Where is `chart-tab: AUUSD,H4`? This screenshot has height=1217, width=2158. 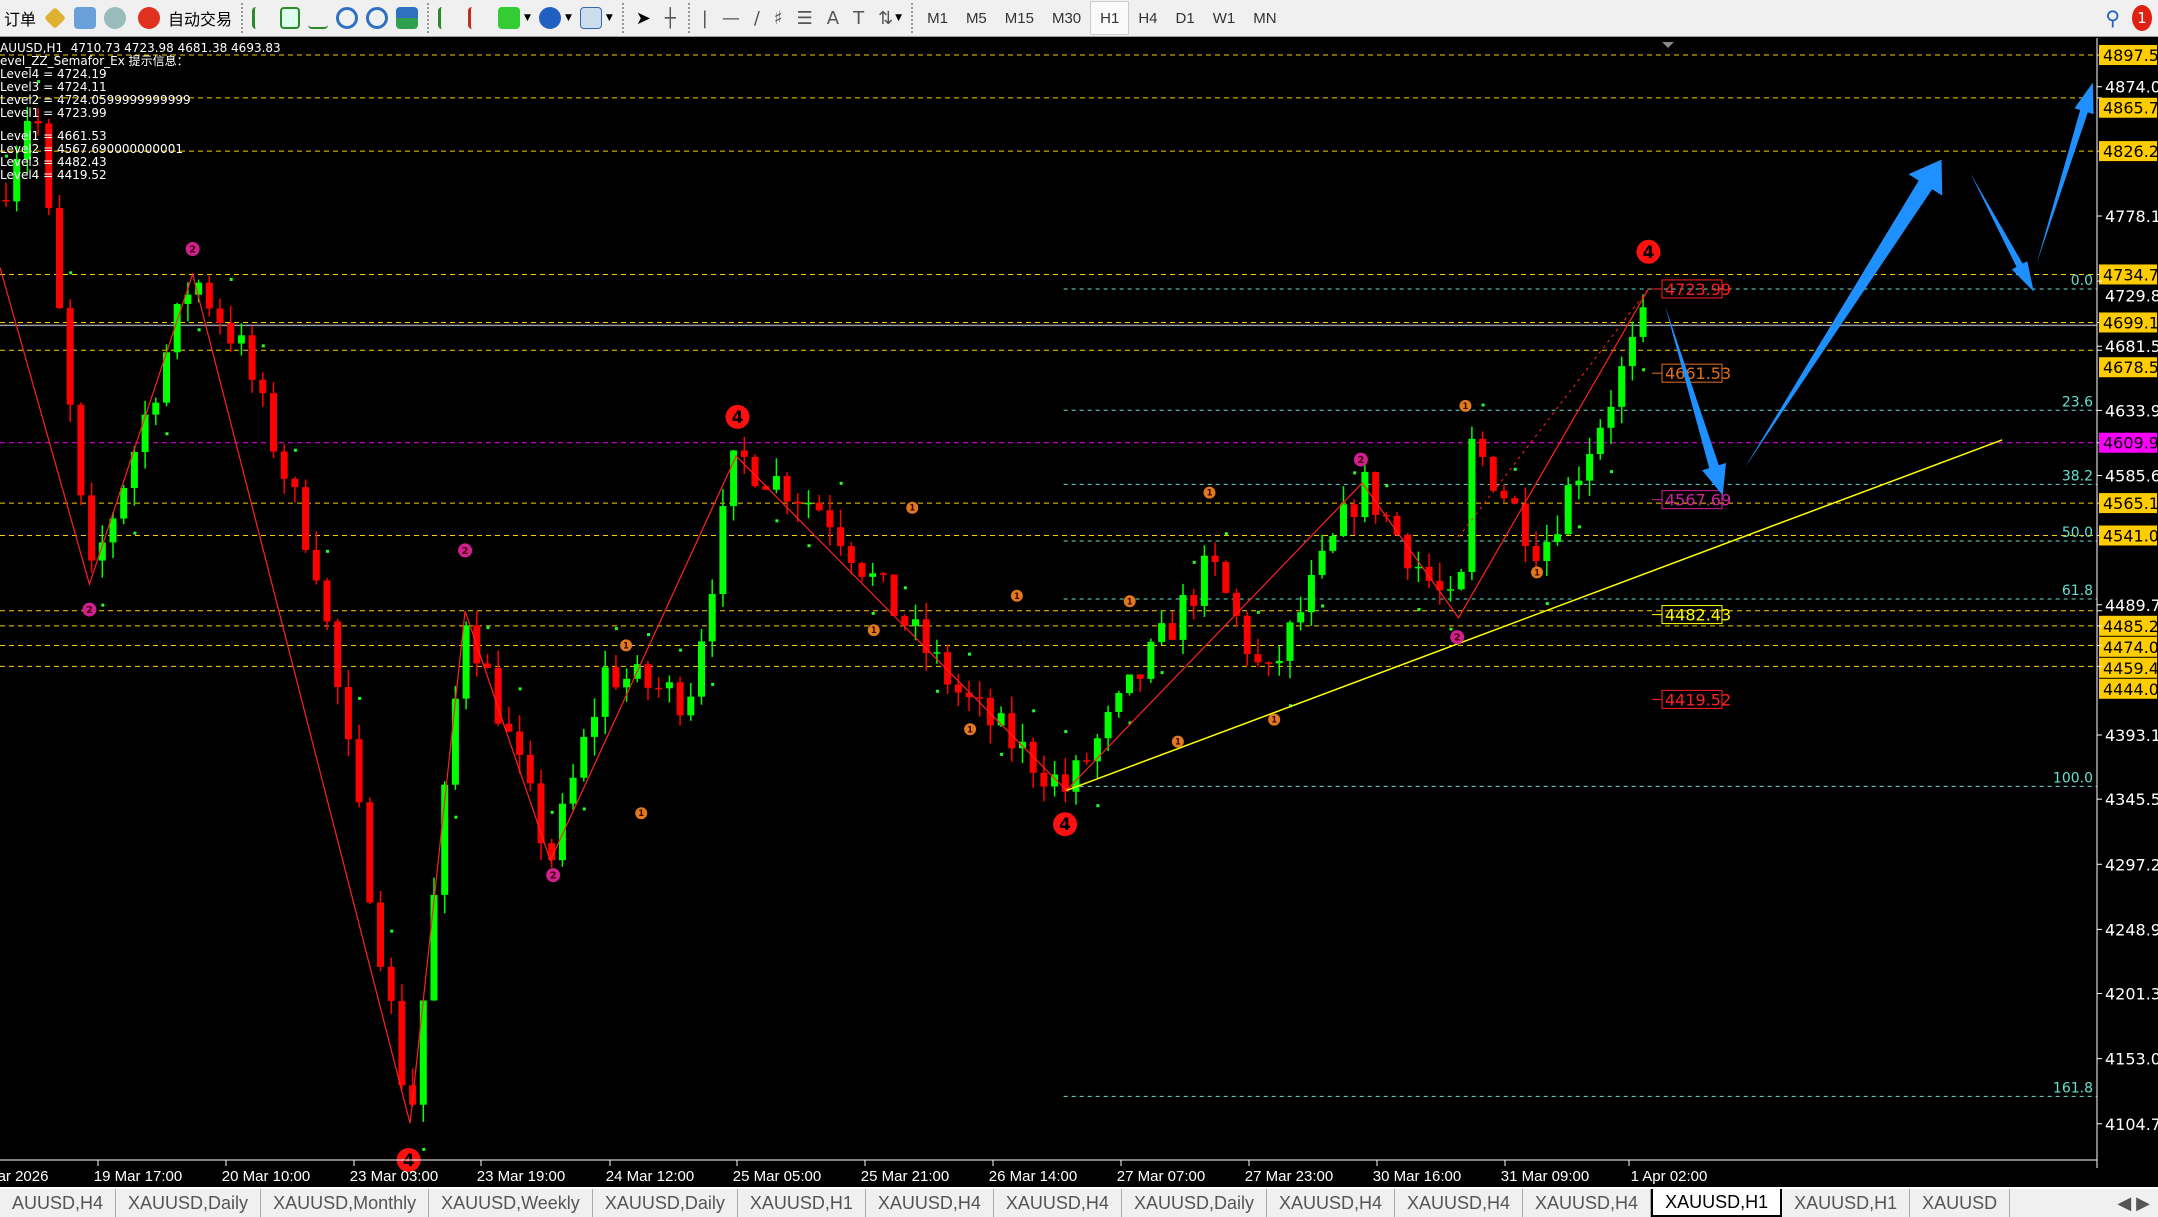
chart-tab: AUUSD,H4 is located at coordinates (58, 1203).